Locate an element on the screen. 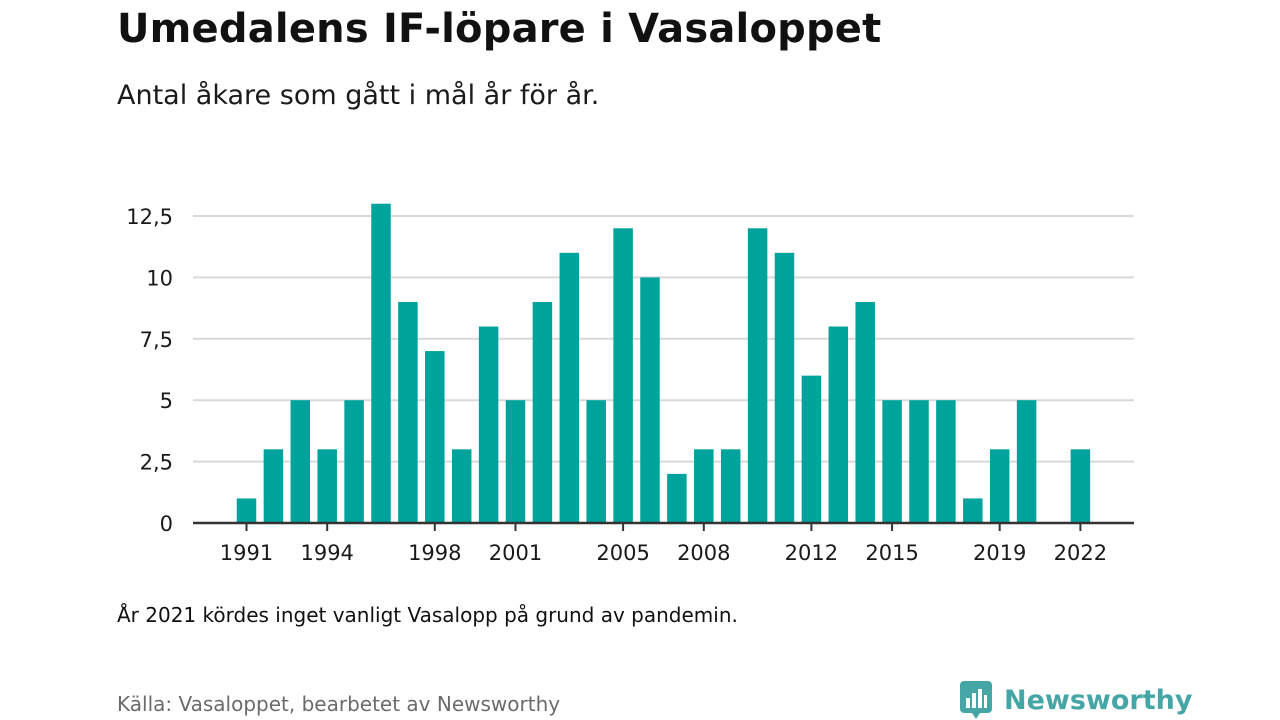 The image size is (1280, 720). bar-2008 is located at coordinates (704, 486).